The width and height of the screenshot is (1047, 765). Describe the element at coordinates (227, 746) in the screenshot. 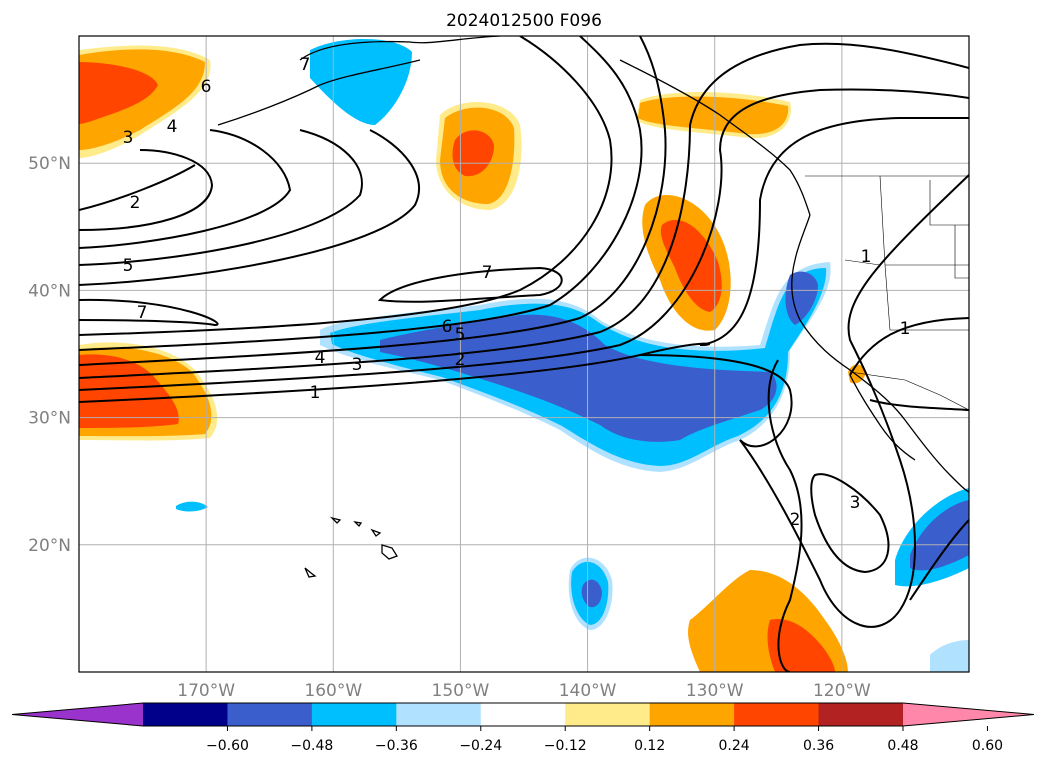

I see `colorbar-tick-label: −0.60` at that location.